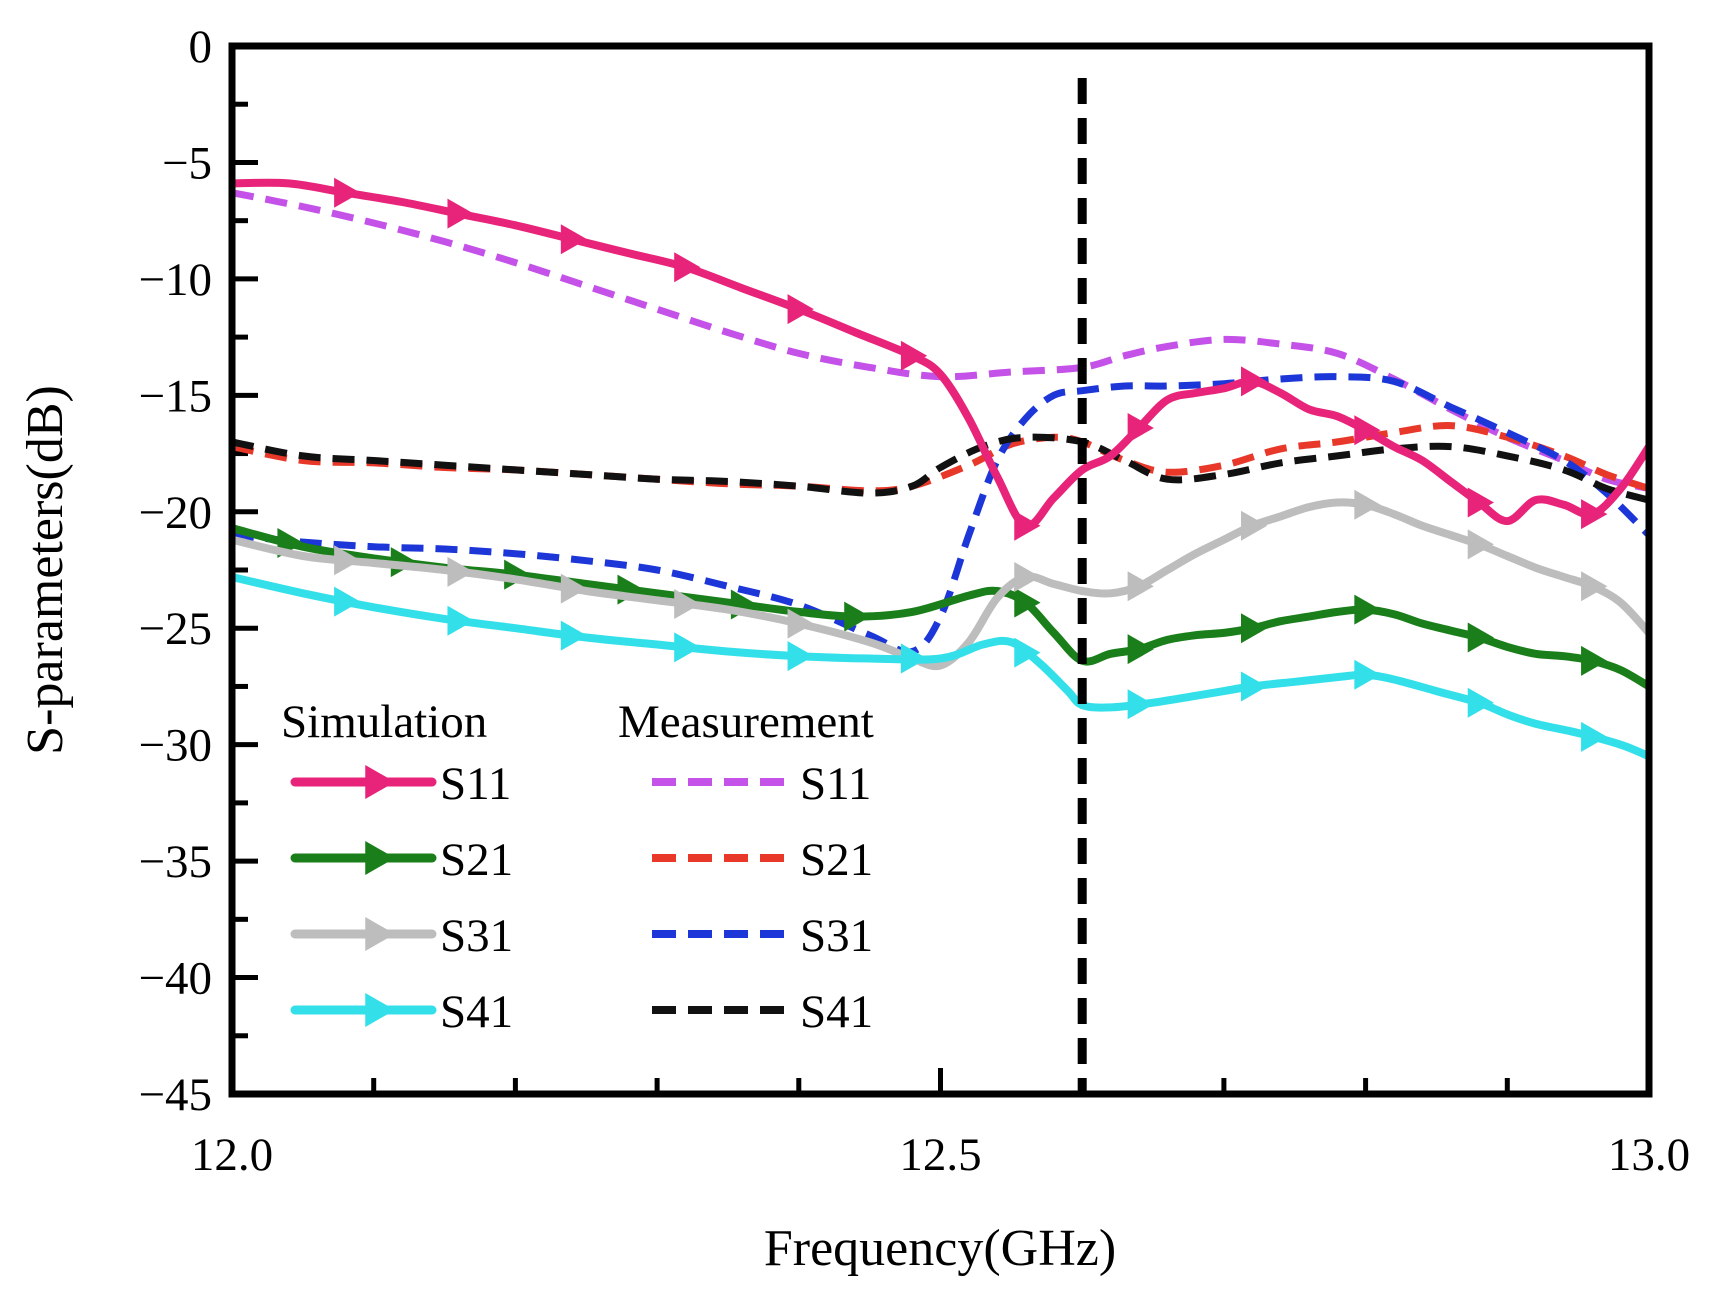  Describe the element at coordinates (476, 936) in the screenshot. I see `legend-label-simulation-s31: S31` at that location.